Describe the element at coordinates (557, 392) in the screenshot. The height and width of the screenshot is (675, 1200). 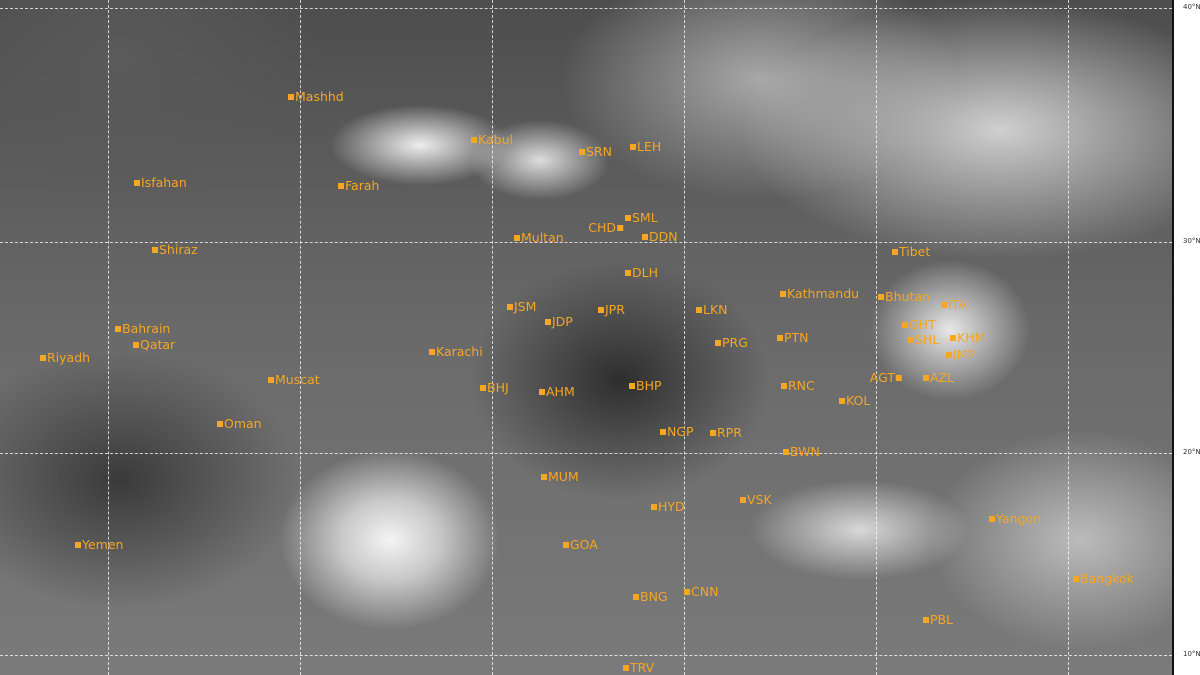
I see `city-marker: AHM` at that location.